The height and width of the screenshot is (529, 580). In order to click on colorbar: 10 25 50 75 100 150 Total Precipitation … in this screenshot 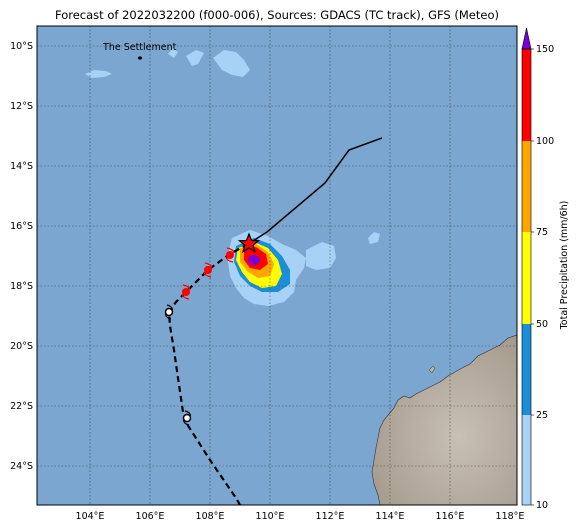, I will do `click(545, 269)`.